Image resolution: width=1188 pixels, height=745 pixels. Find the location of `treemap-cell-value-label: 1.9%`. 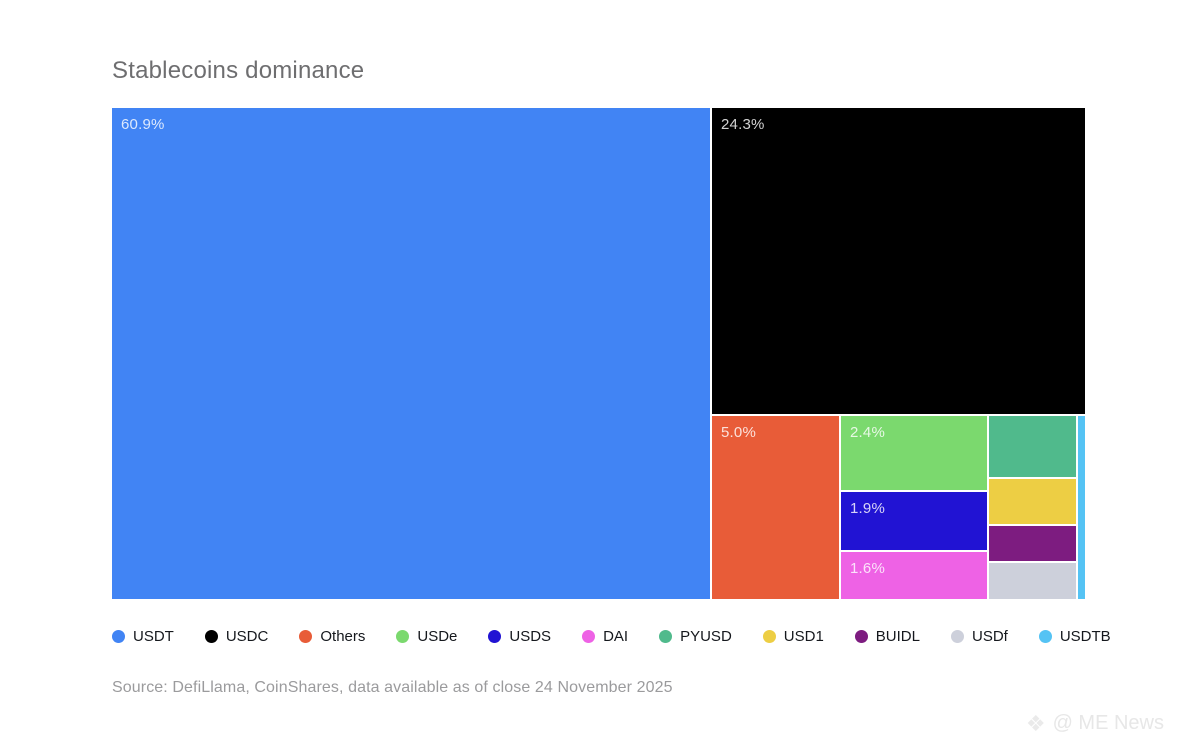

treemap-cell-value-label: 1.9% is located at coordinates (867, 508).